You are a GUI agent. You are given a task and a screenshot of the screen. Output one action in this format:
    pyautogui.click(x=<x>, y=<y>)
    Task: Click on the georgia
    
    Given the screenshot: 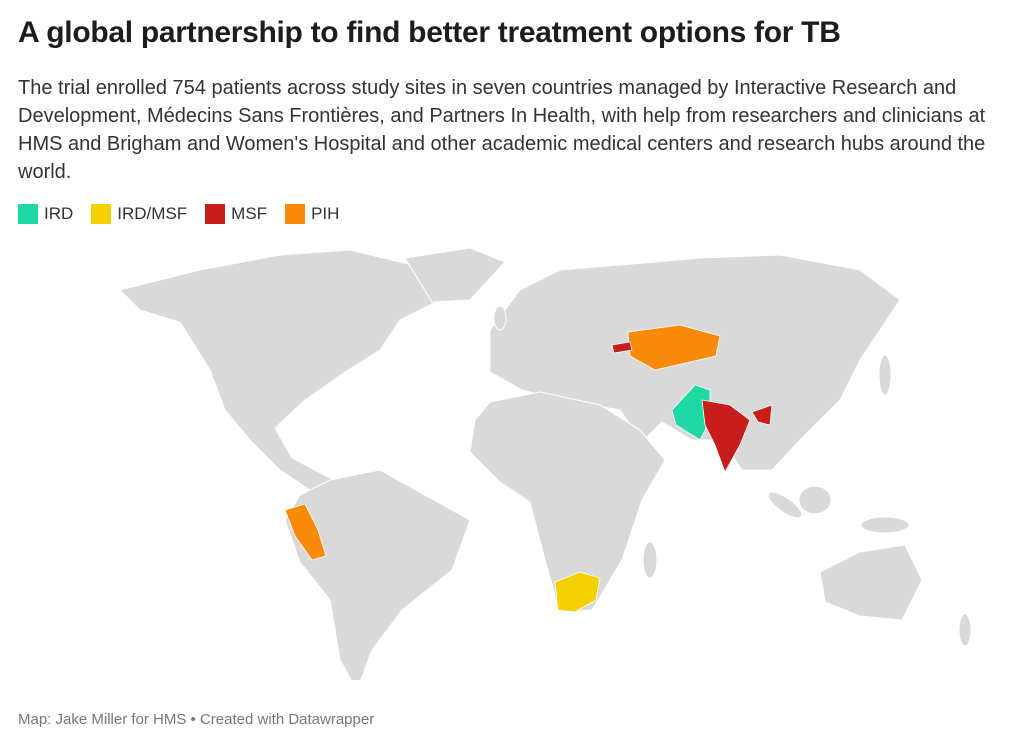 What is the action you would take?
    pyautogui.click(x=622, y=347)
    